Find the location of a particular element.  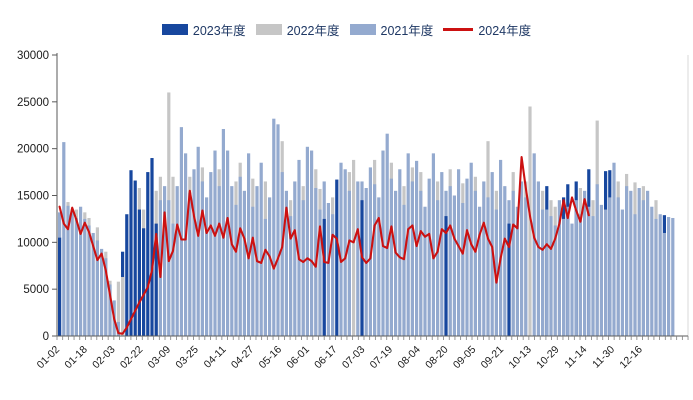

legend-label-2023: 2023年度 is located at coordinates (219, 31).